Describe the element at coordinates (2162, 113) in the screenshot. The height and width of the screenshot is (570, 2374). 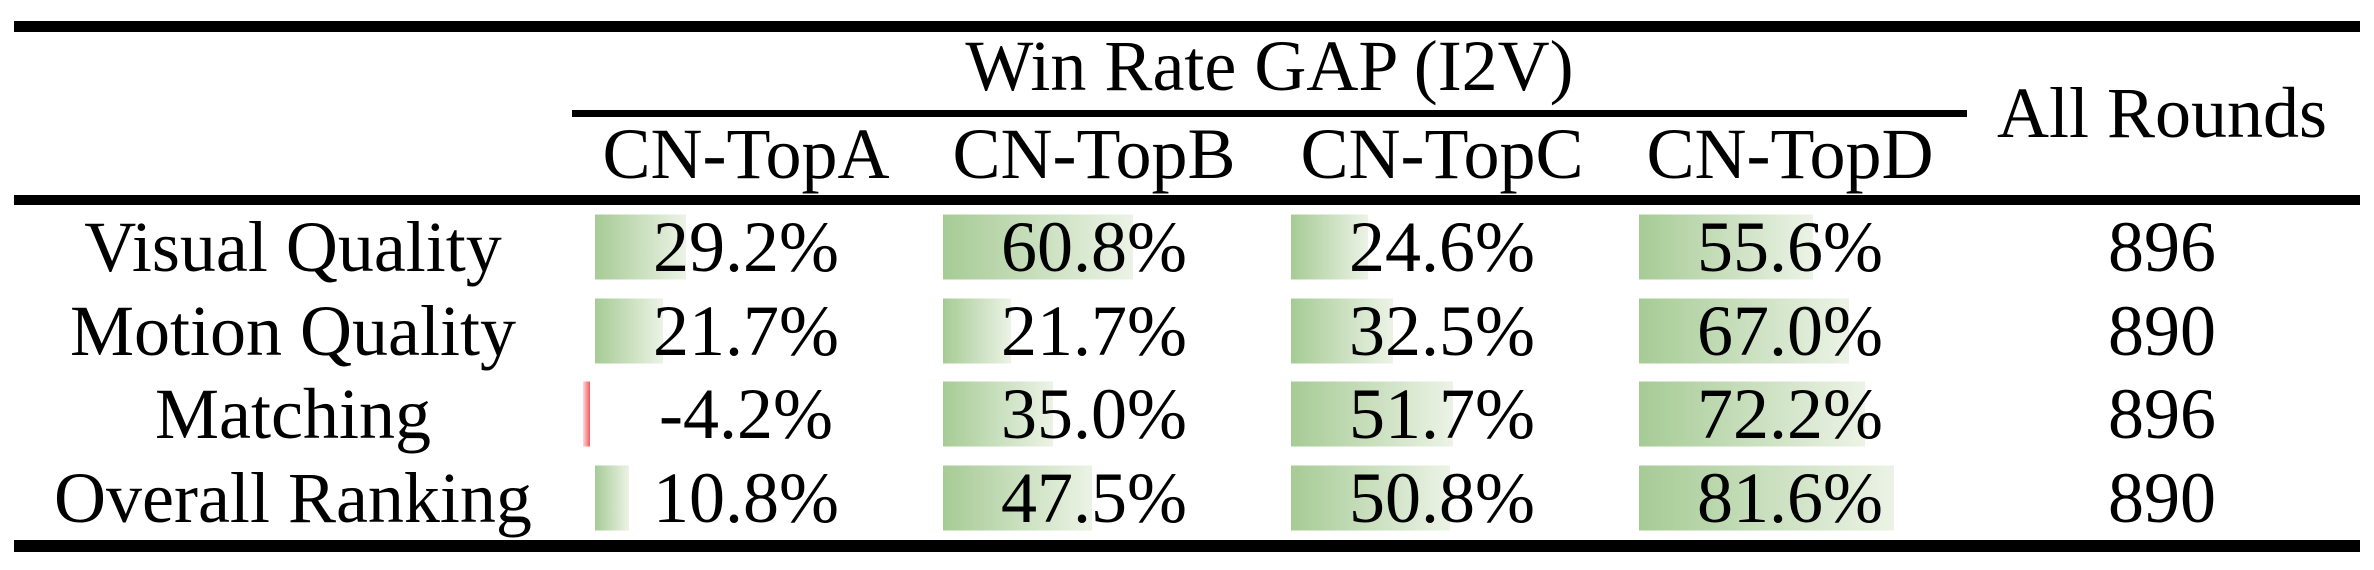
I see `column-header-all-rounds: All Rounds` at that location.